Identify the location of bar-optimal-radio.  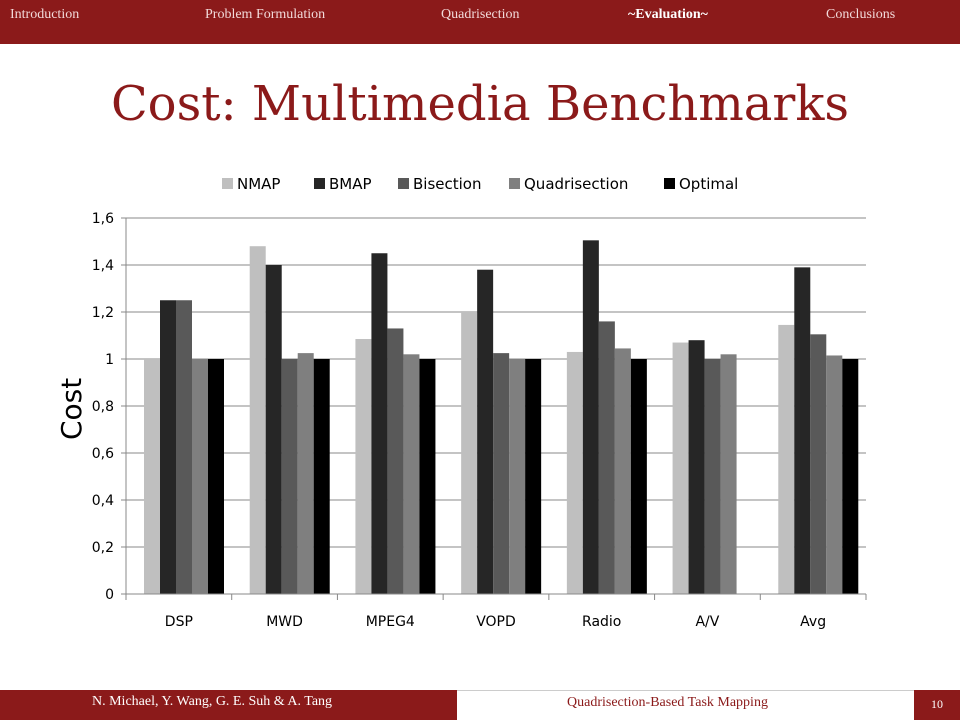
(638, 476).